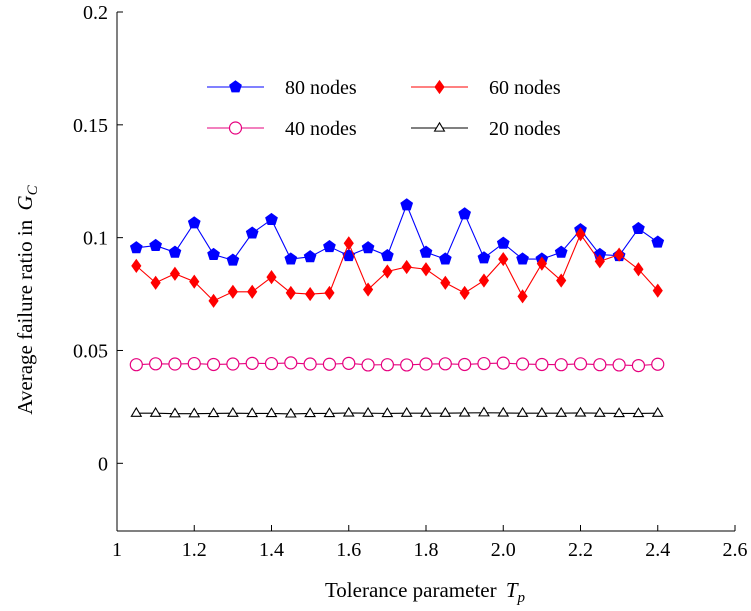  Describe the element at coordinates (397, 364) in the screenshot. I see `series-40-nodes` at that location.